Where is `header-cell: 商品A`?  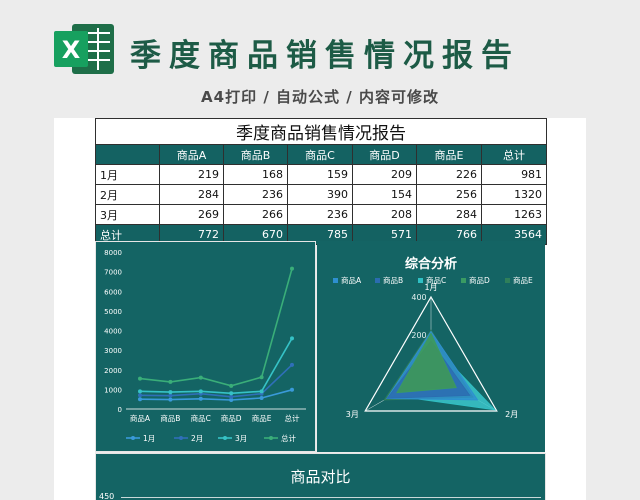 header-cell: 商品A is located at coordinates (191, 154).